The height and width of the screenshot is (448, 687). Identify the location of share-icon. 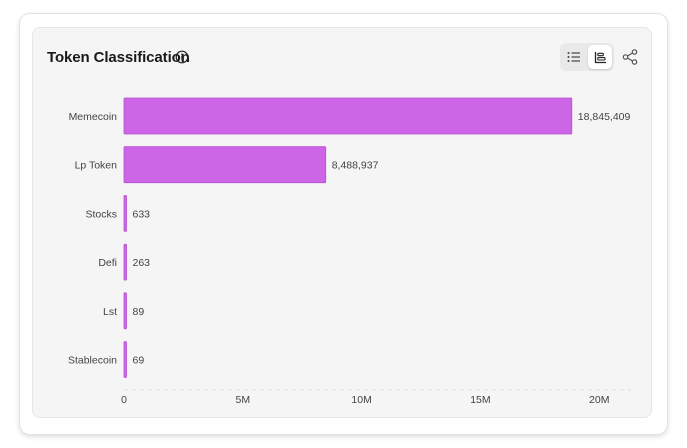
(630, 57).